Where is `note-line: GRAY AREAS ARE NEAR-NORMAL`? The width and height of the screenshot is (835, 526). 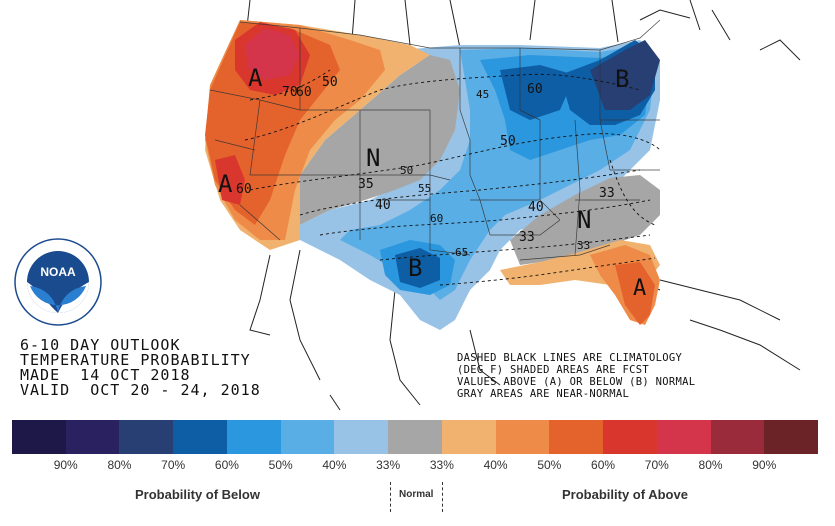 note-line: GRAY AREAS ARE NEAR-NORMAL is located at coordinates (543, 394).